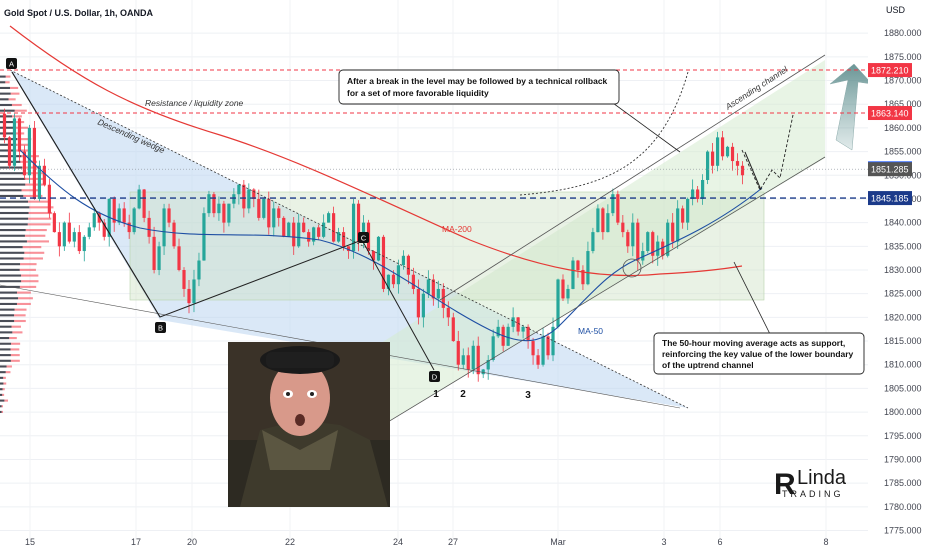 This screenshot has height=550, width=932. I want to click on logo-line1: Linda, so click(822, 478).